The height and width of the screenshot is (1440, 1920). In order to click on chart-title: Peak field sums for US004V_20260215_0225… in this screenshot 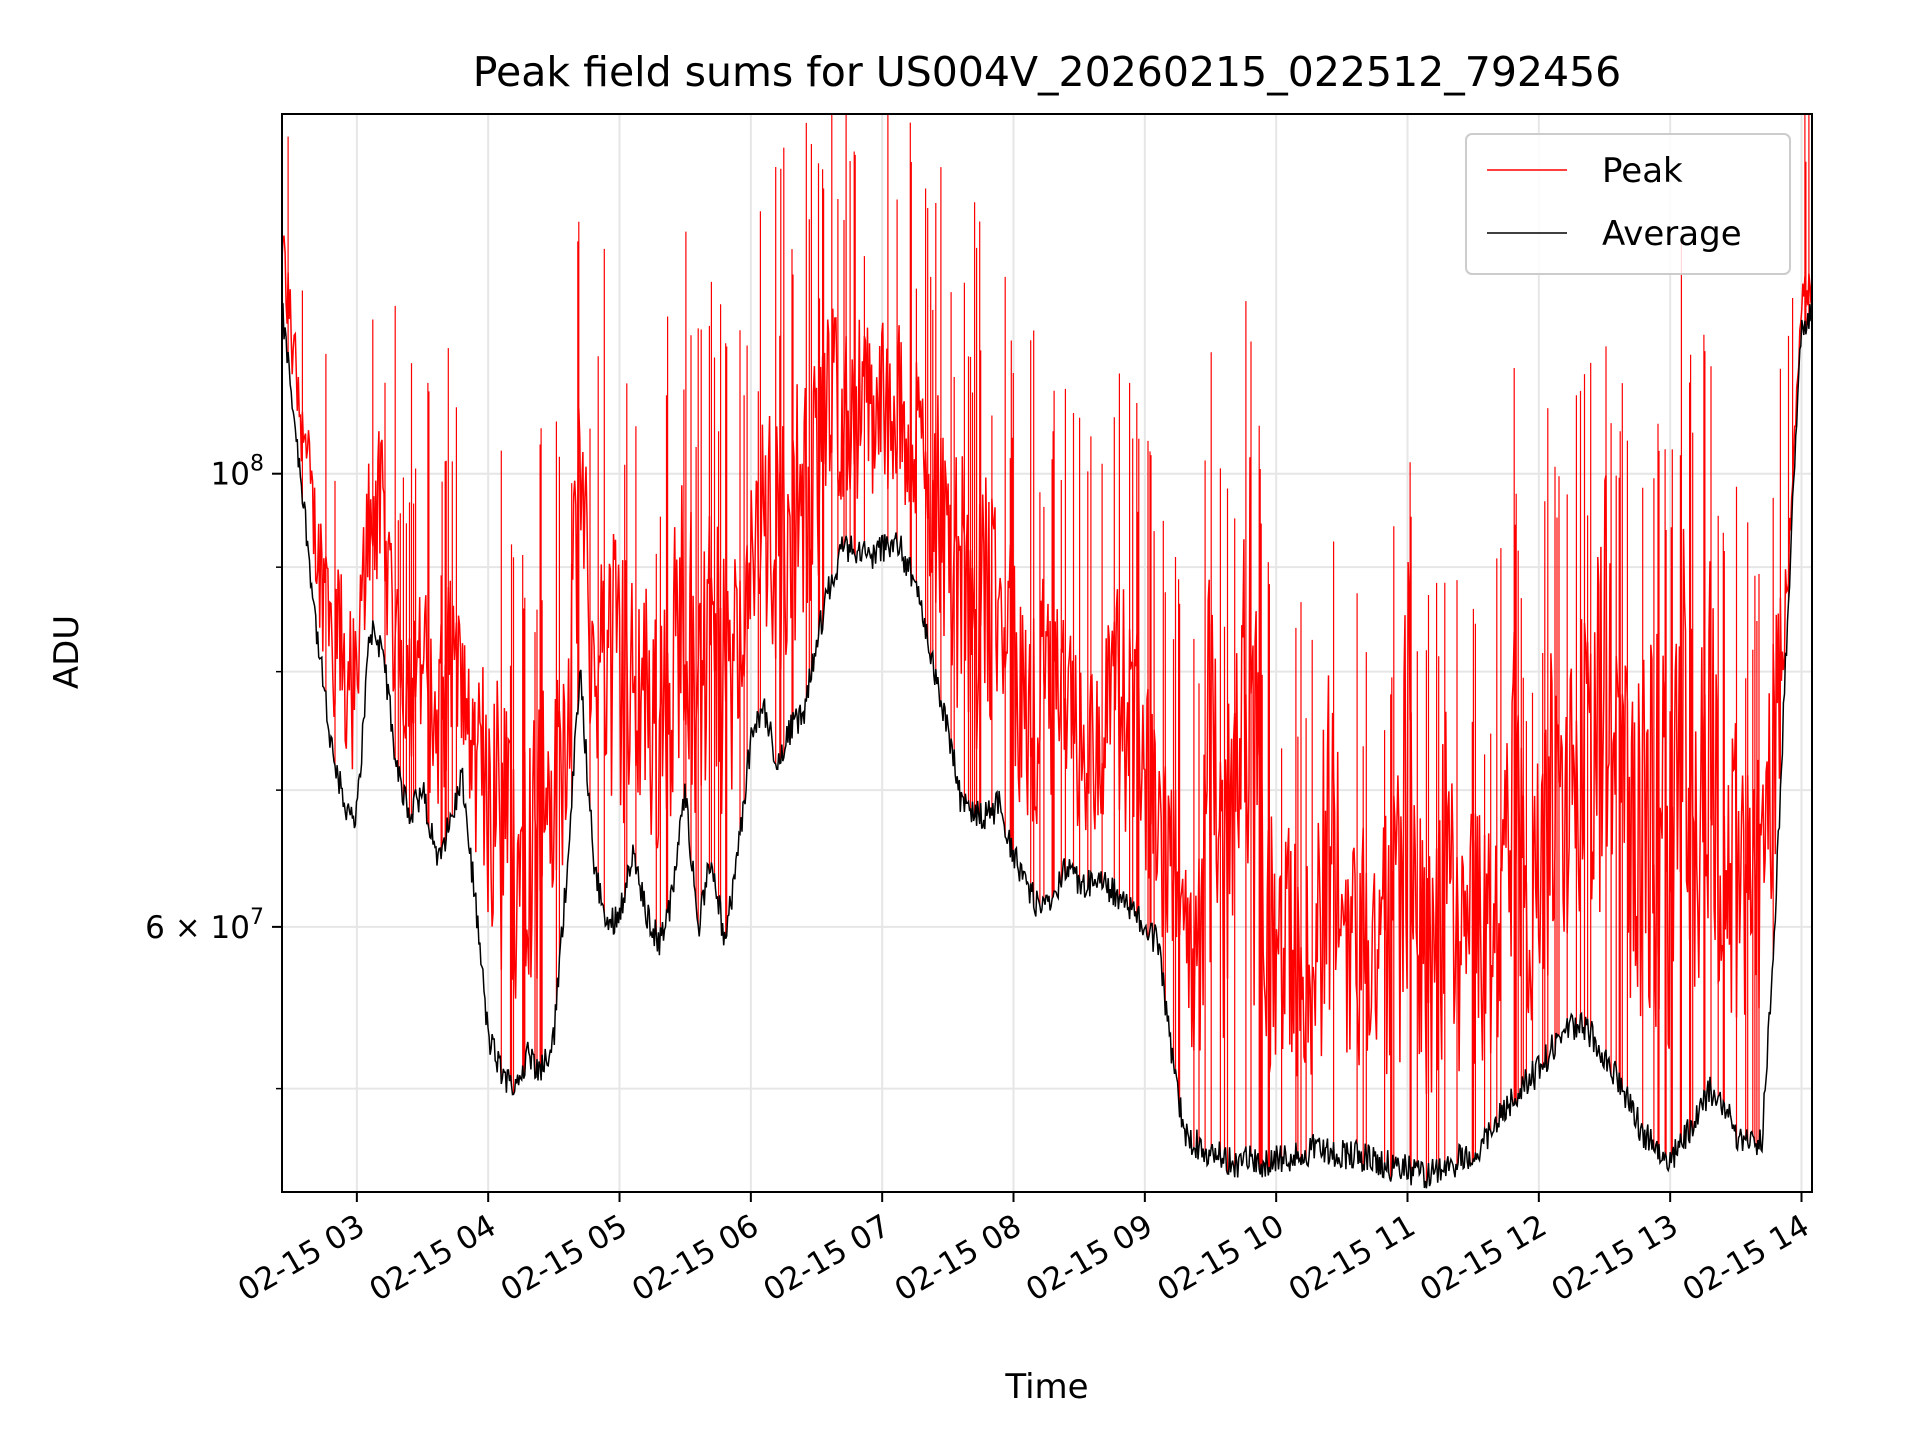, I will do `click(1047, 72)`.